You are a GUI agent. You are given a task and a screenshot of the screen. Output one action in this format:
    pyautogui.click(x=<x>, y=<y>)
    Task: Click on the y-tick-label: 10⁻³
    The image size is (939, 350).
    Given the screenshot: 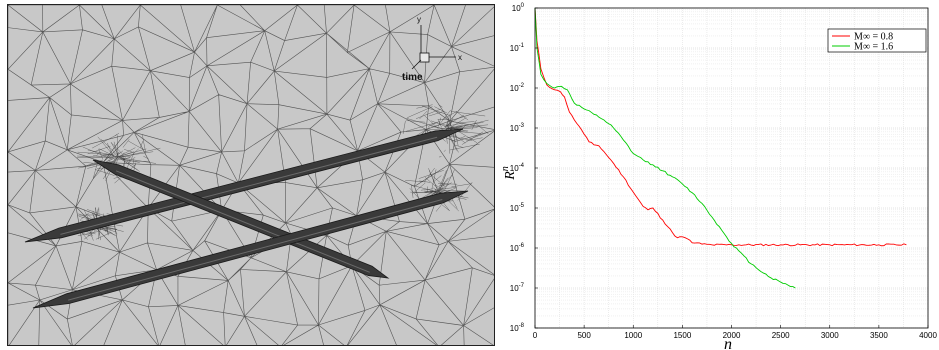 What is the action you would take?
    pyautogui.click(x=517, y=128)
    